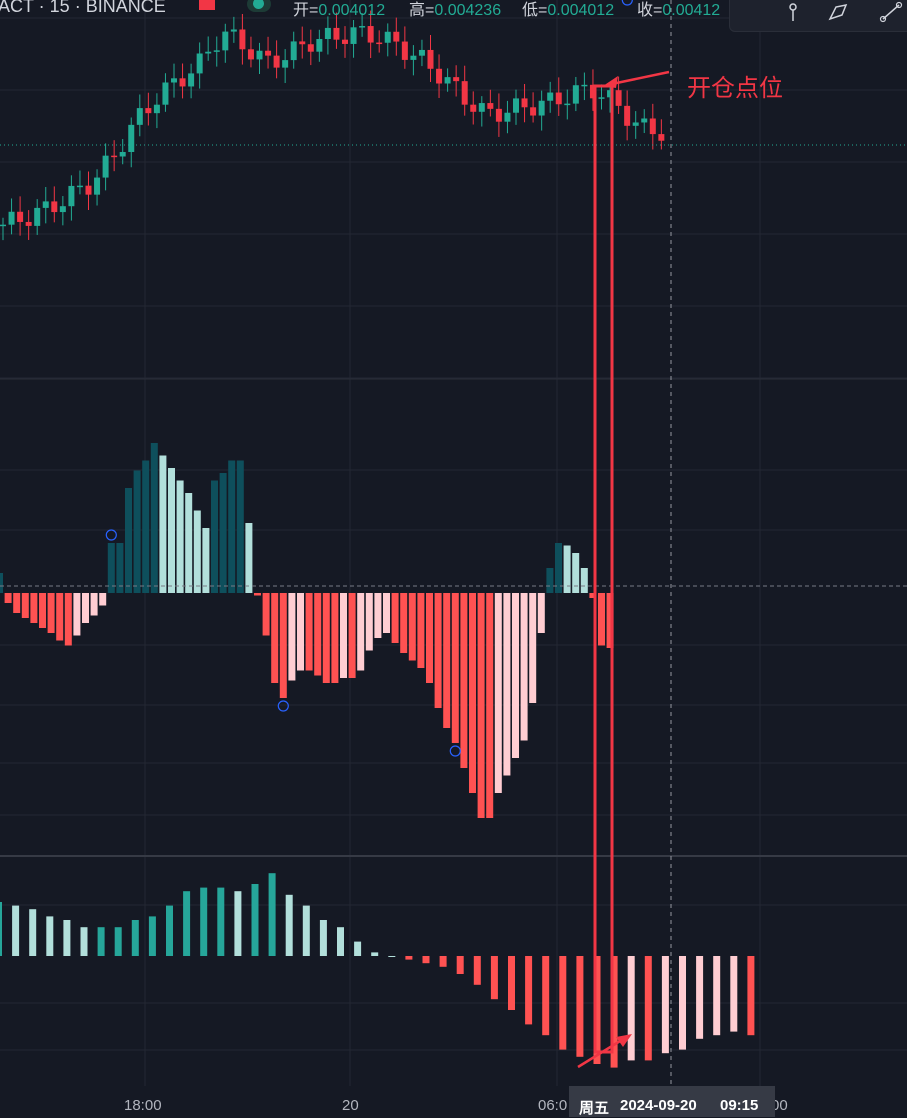  I want to click on flag-icon, so click(207, 5).